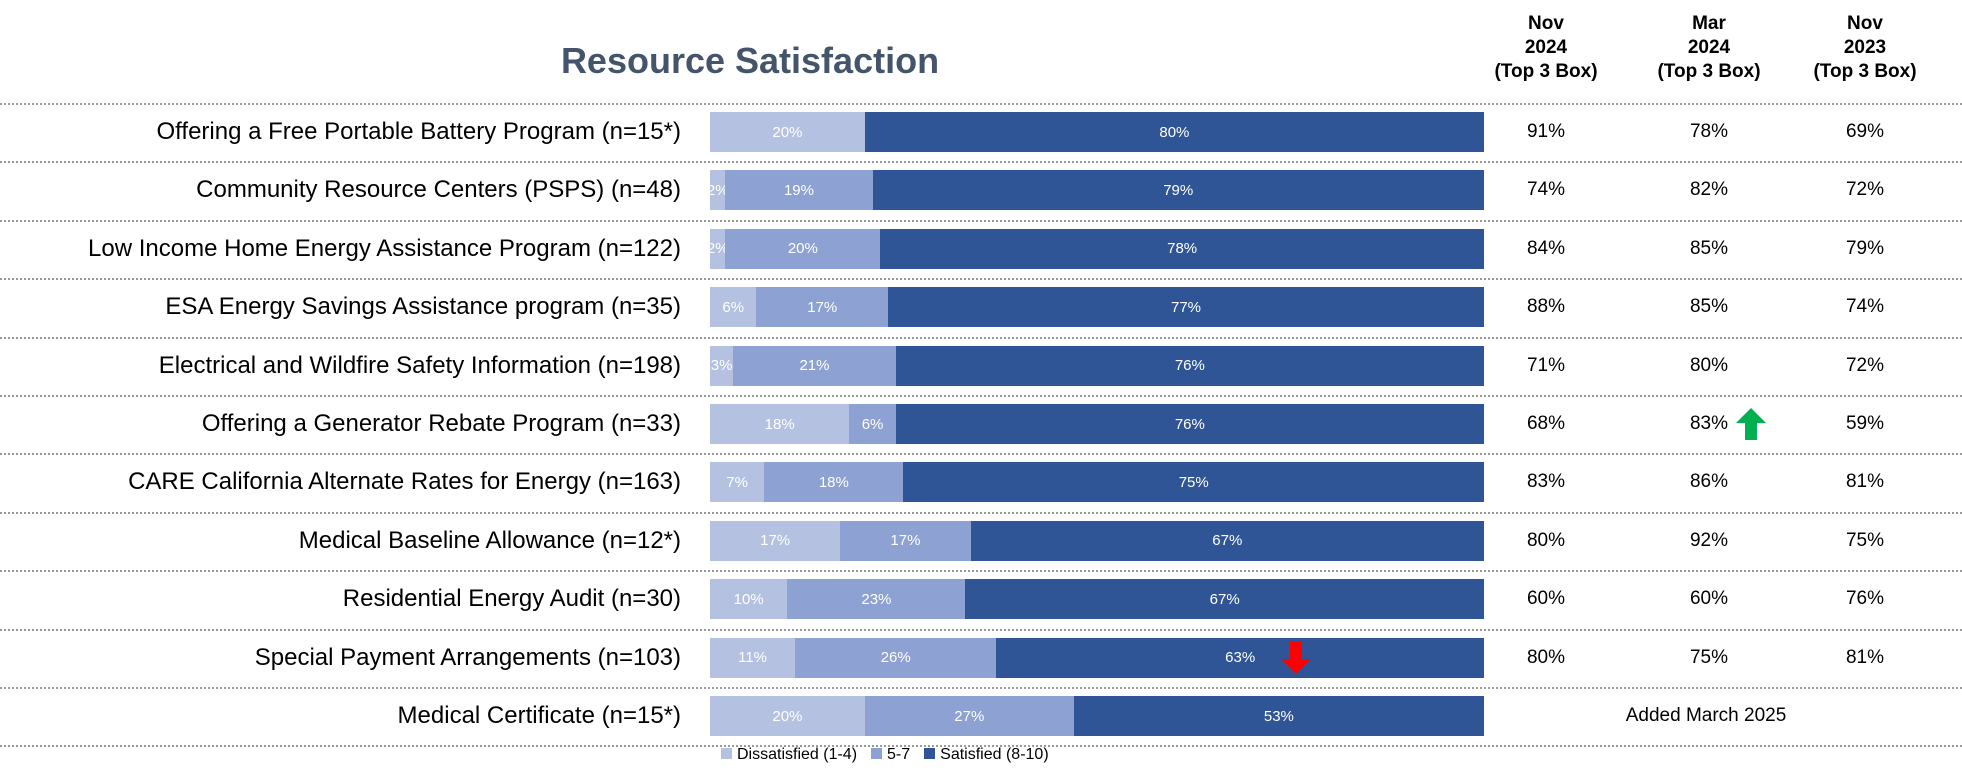 This screenshot has width=1962, height=780. Describe the element at coordinates (722, 365) in the screenshot. I see `bar-segment: 3%` at that location.